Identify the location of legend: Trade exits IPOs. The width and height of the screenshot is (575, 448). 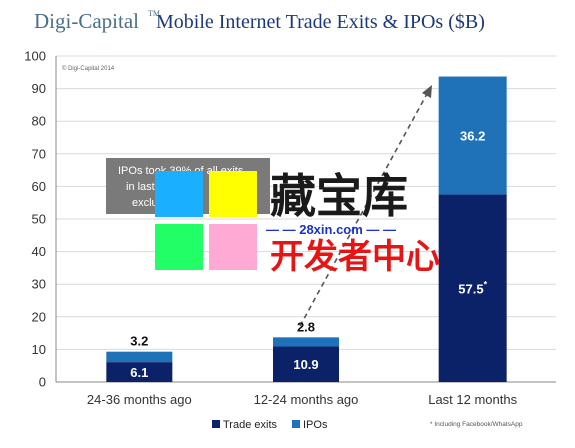
(270, 425).